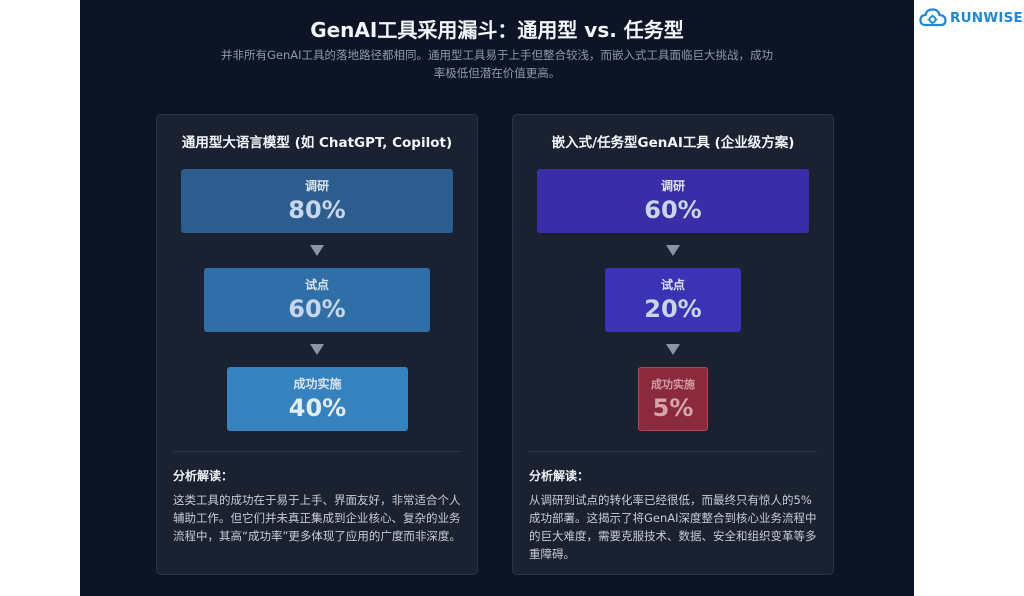 This screenshot has width=1024, height=596. What do you see at coordinates (317, 143) in the screenshot?
I see `card-title: 通用型大语言模型 (如 ChatGPT, Copilot)` at bounding box center [317, 143].